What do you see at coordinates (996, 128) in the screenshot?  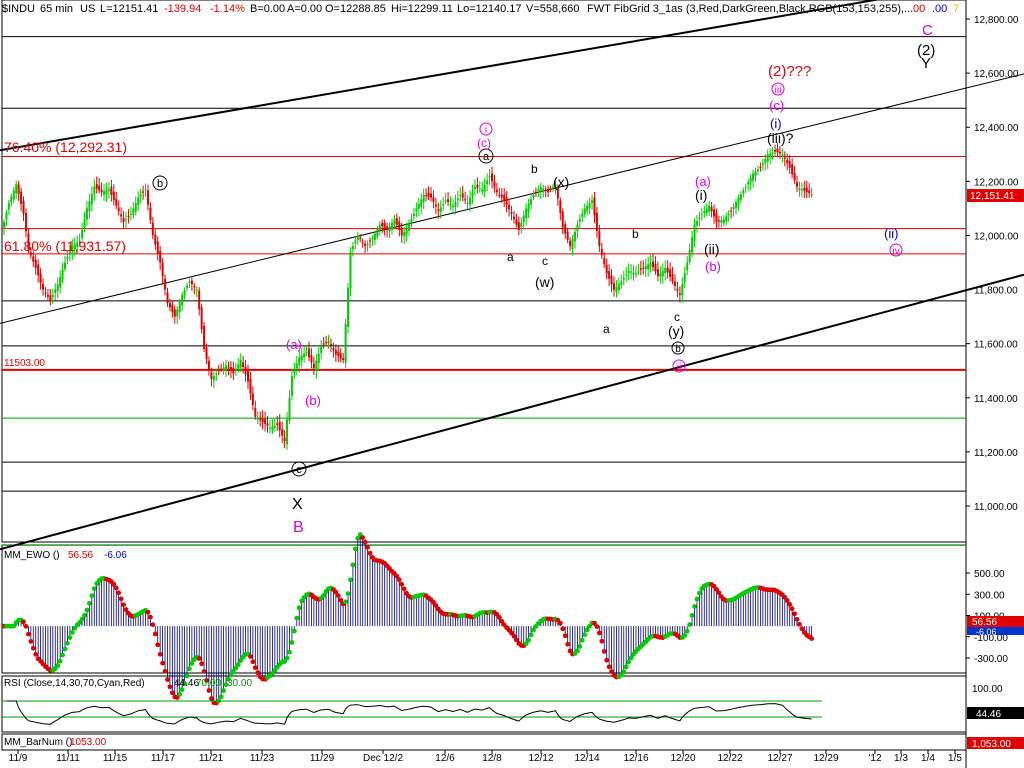 I see `price-tick-label: 12,400.00` at bounding box center [996, 128].